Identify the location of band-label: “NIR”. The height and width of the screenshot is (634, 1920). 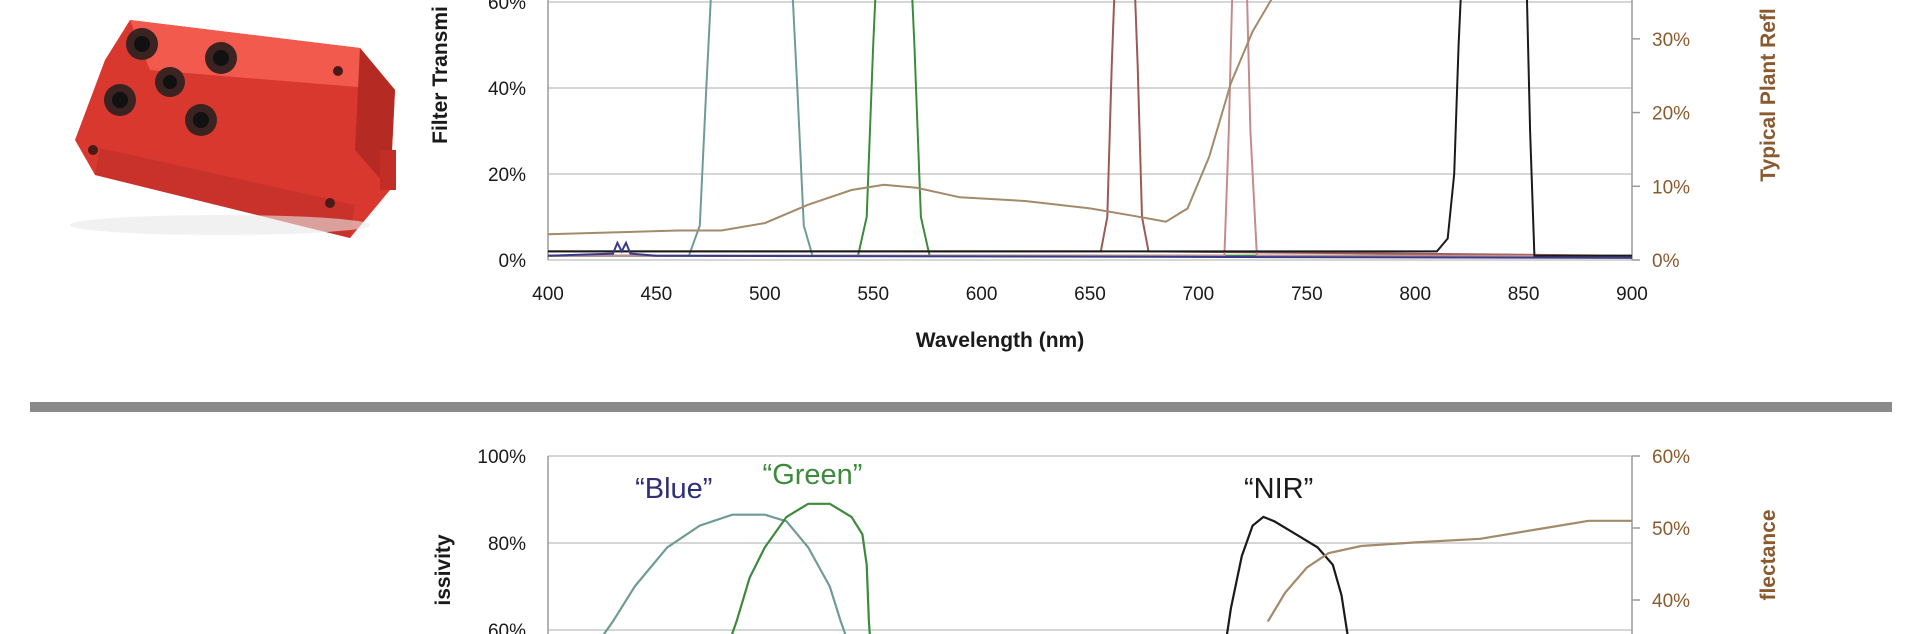
(1278, 489).